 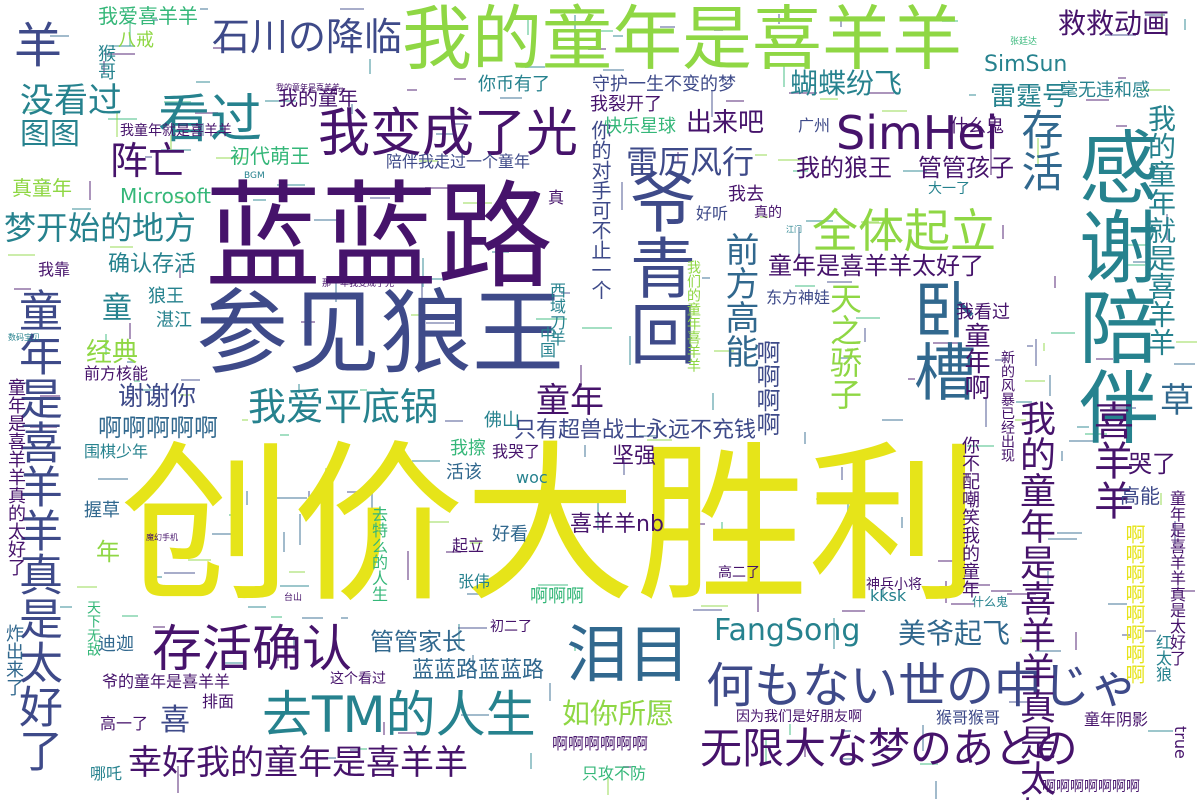 What do you see at coordinates (1039, 150) in the screenshot?
I see `word-cunhuo: 存活` at bounding box center [1039, 150].